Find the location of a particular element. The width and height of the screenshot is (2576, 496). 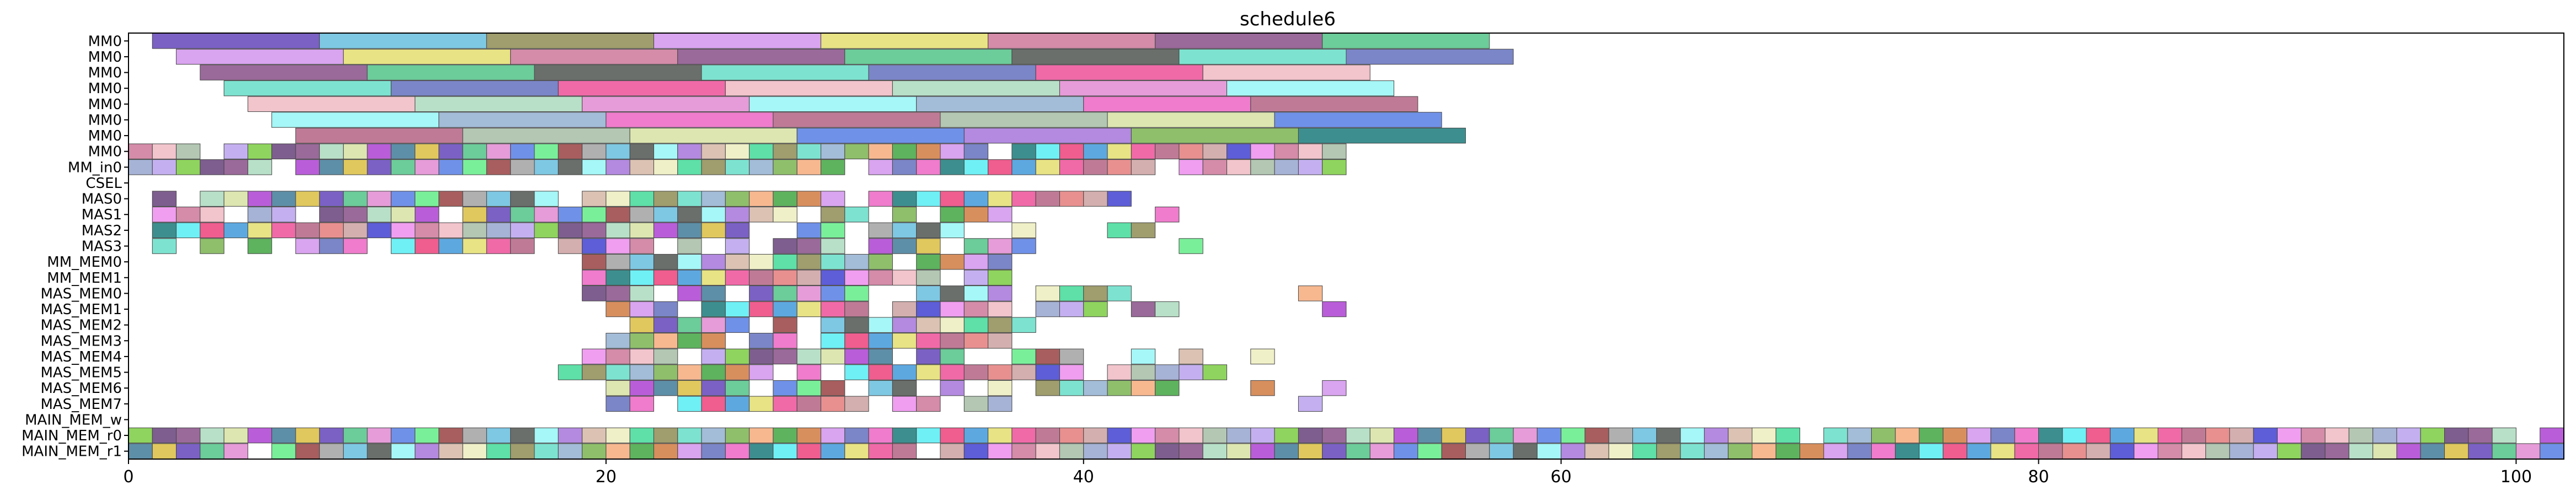

x-axis: 0 20 40 60 80 100 is located at coordinates (1327, 473).